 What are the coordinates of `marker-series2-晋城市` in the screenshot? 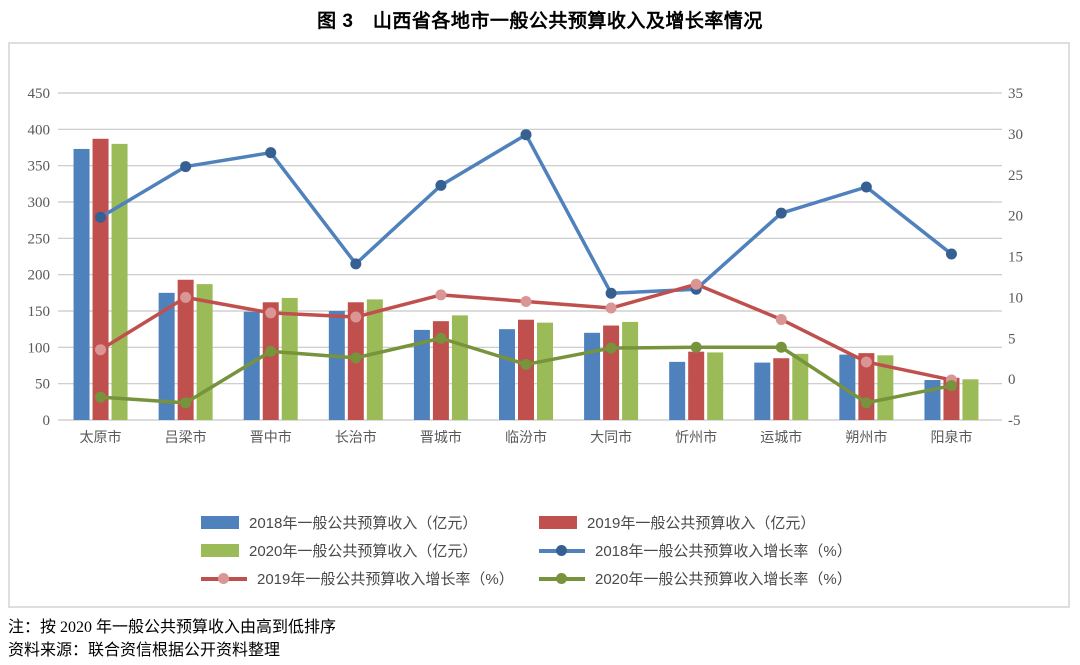 It's located at (441, 338).